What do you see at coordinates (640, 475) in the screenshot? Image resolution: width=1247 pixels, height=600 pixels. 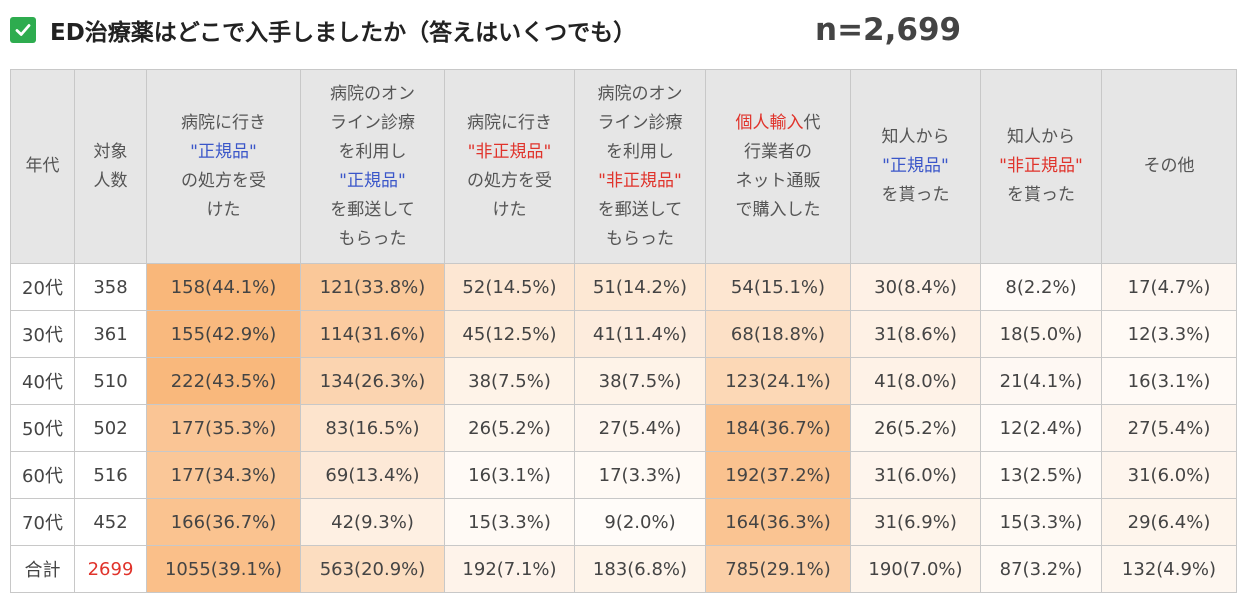 I see `value-cell: 17(3.3%)` at bounding box center [640, 475].